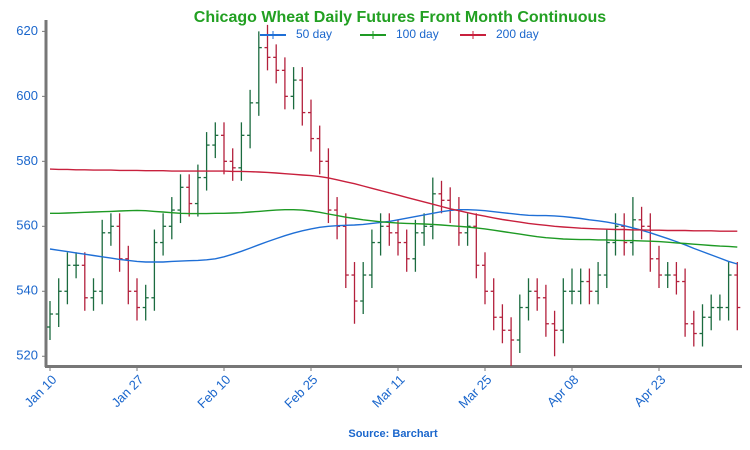 The image size is (750, 450). I want to click on source-note: Source: Barchart, so click(393, 434).